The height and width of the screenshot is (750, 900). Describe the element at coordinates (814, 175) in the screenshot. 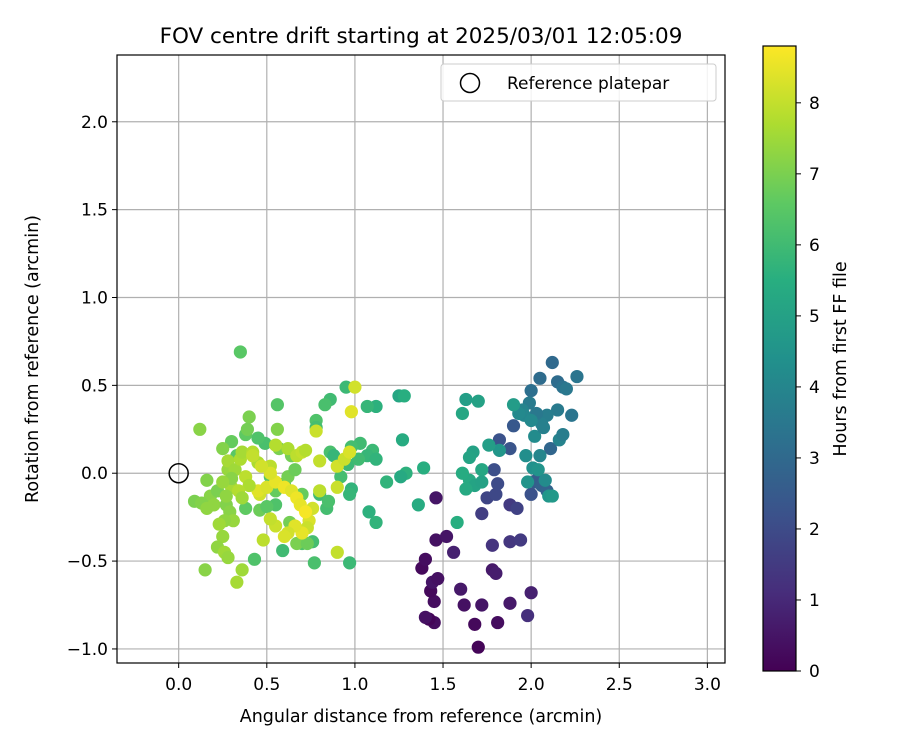

I see `colorbar-tick-label: 7` at that location.